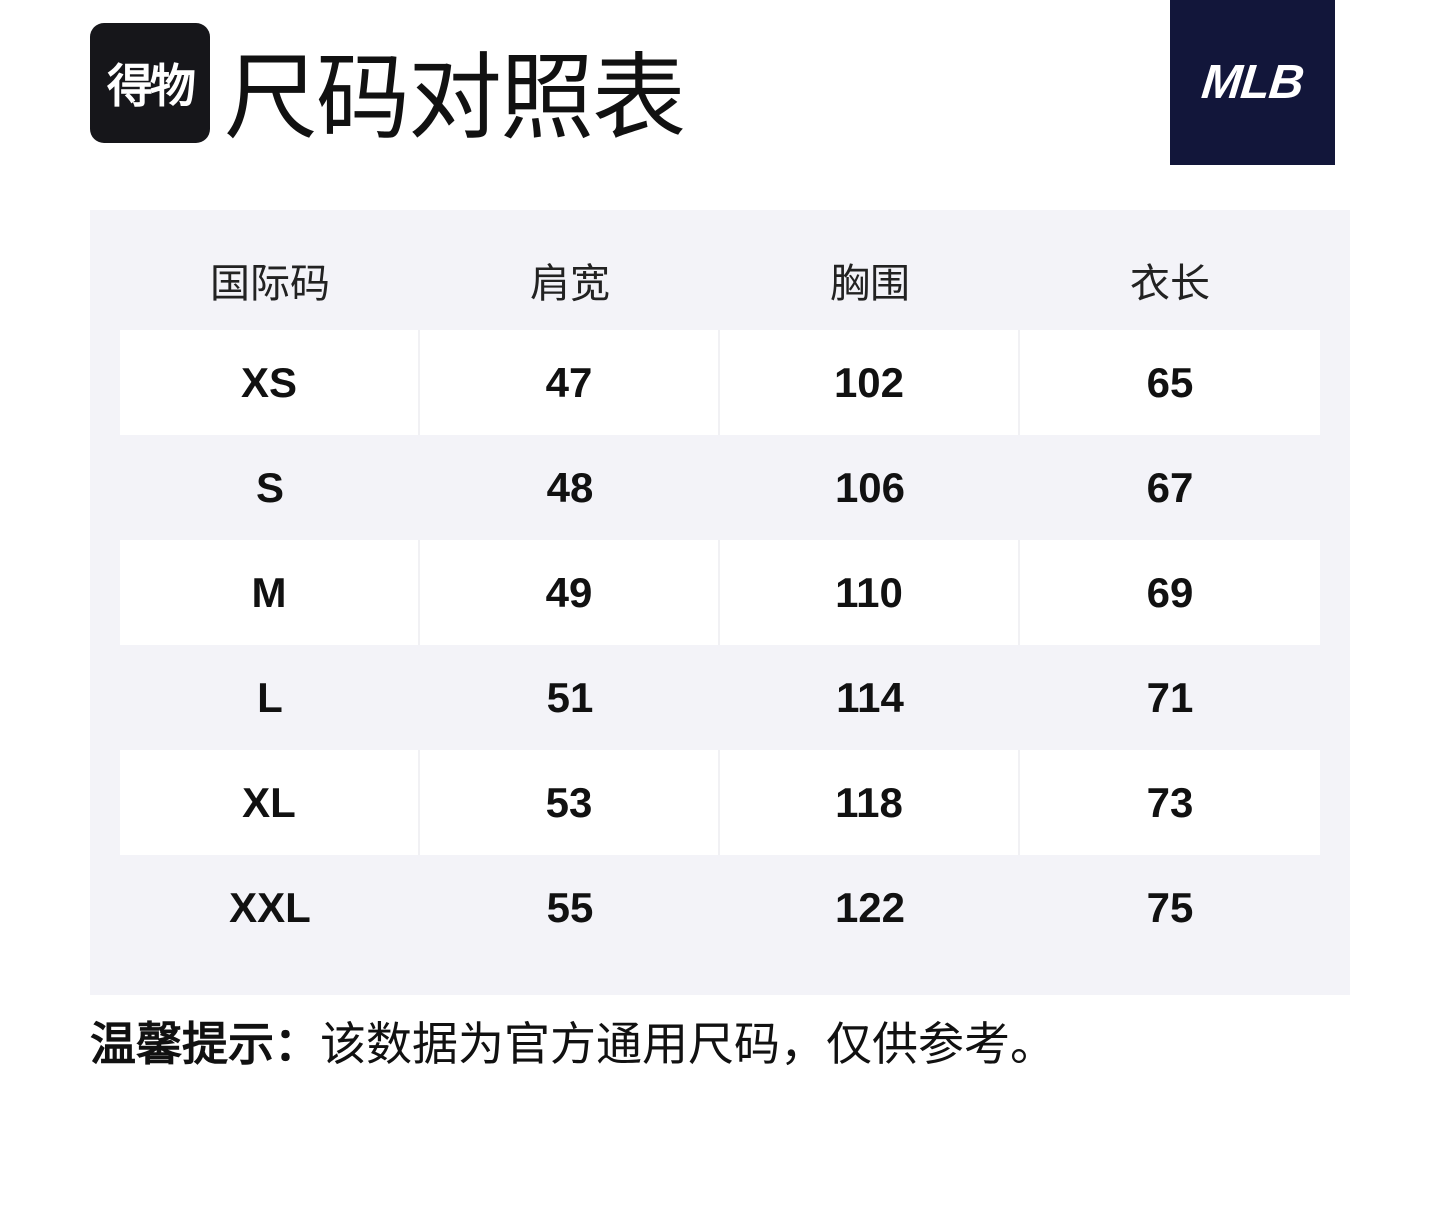 The image size is (1440, 1215). Describe the element at coordinates (870, 802) in the screenshot. I see `chest-cell: 118` at that location.